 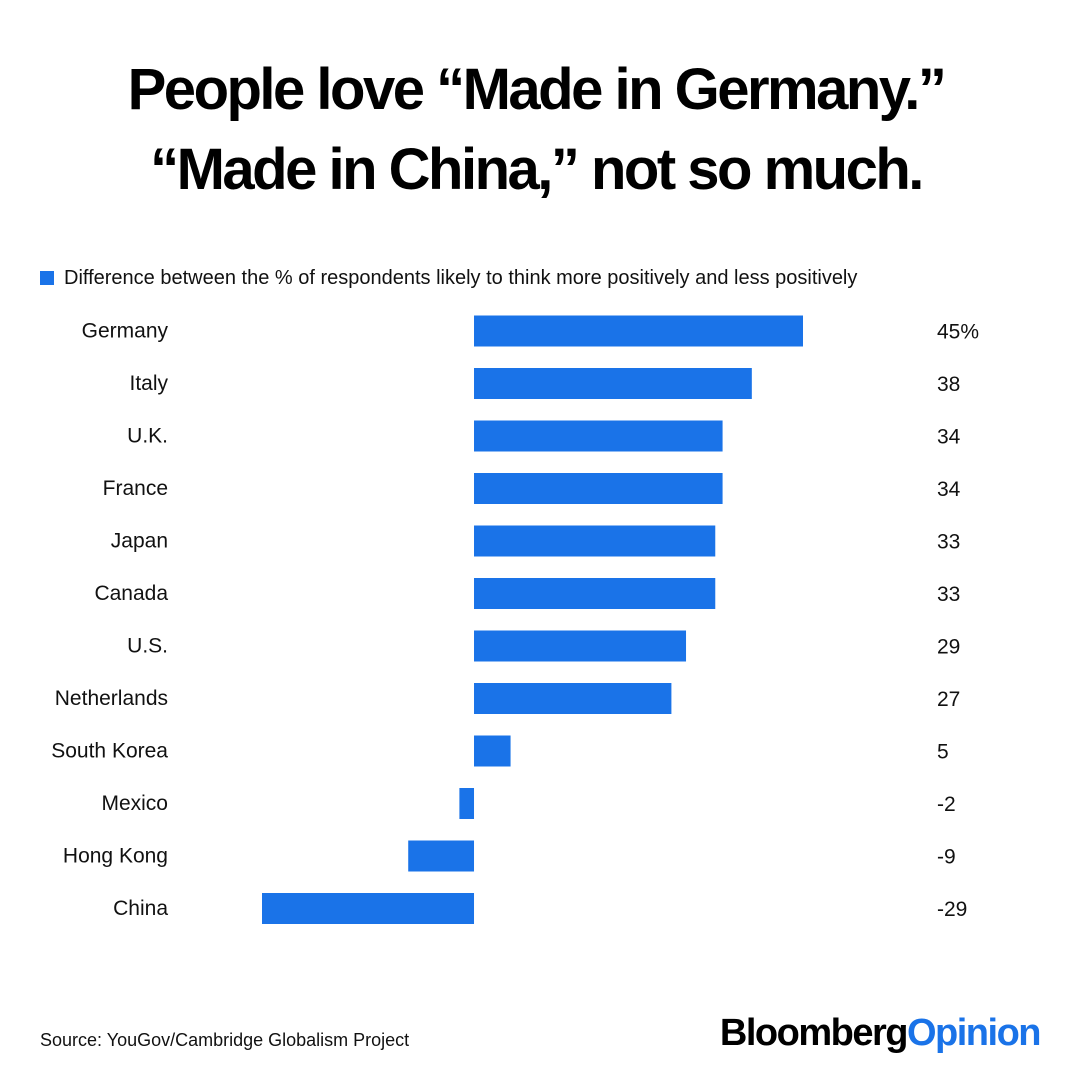 I want to click on legend-swatch, so click(x=47, y=278).